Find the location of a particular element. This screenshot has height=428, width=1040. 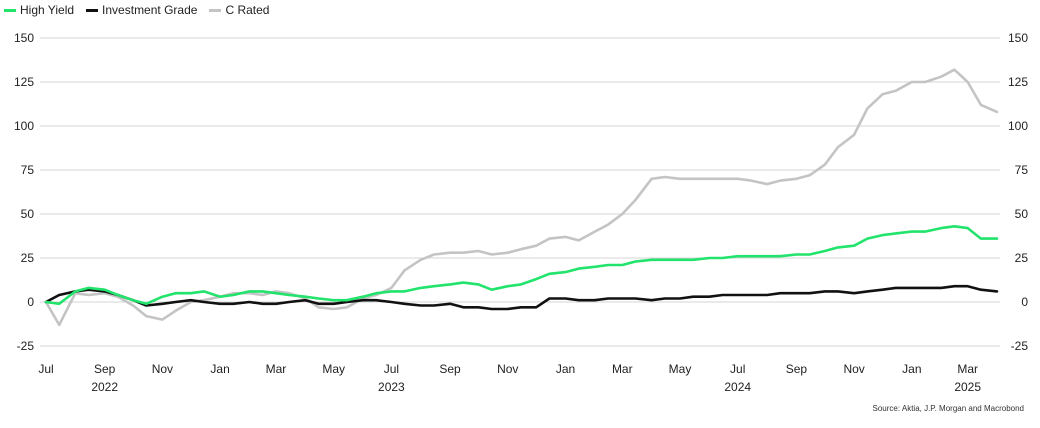

y-tick-left-100: 100 is located at coordinates (24, 126).